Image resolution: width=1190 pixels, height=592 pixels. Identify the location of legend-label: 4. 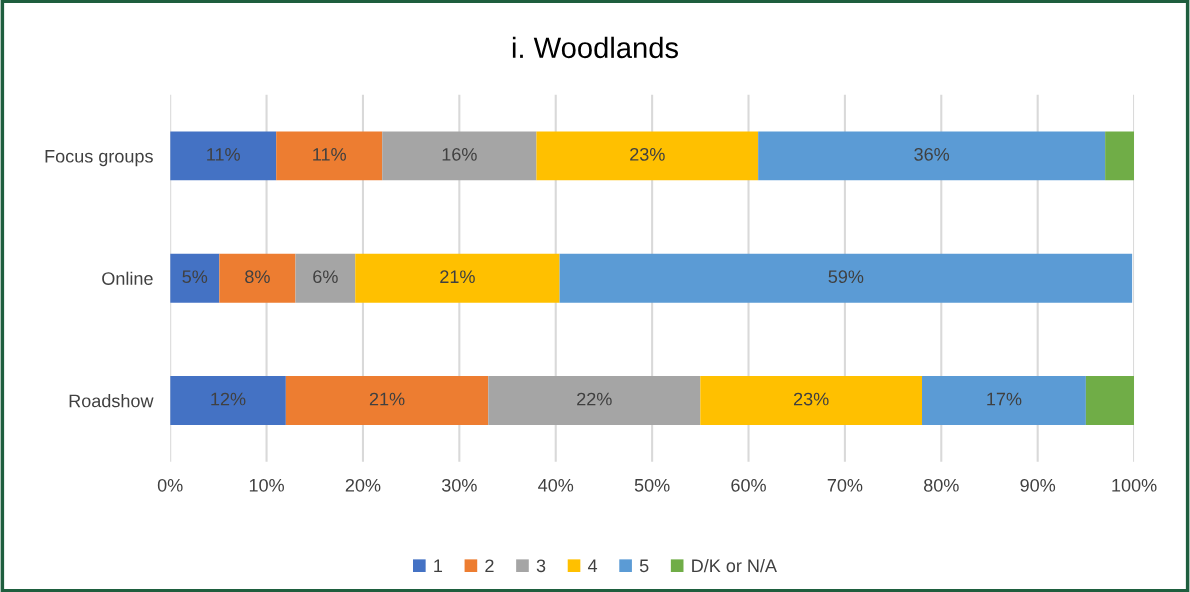
(592, 565).